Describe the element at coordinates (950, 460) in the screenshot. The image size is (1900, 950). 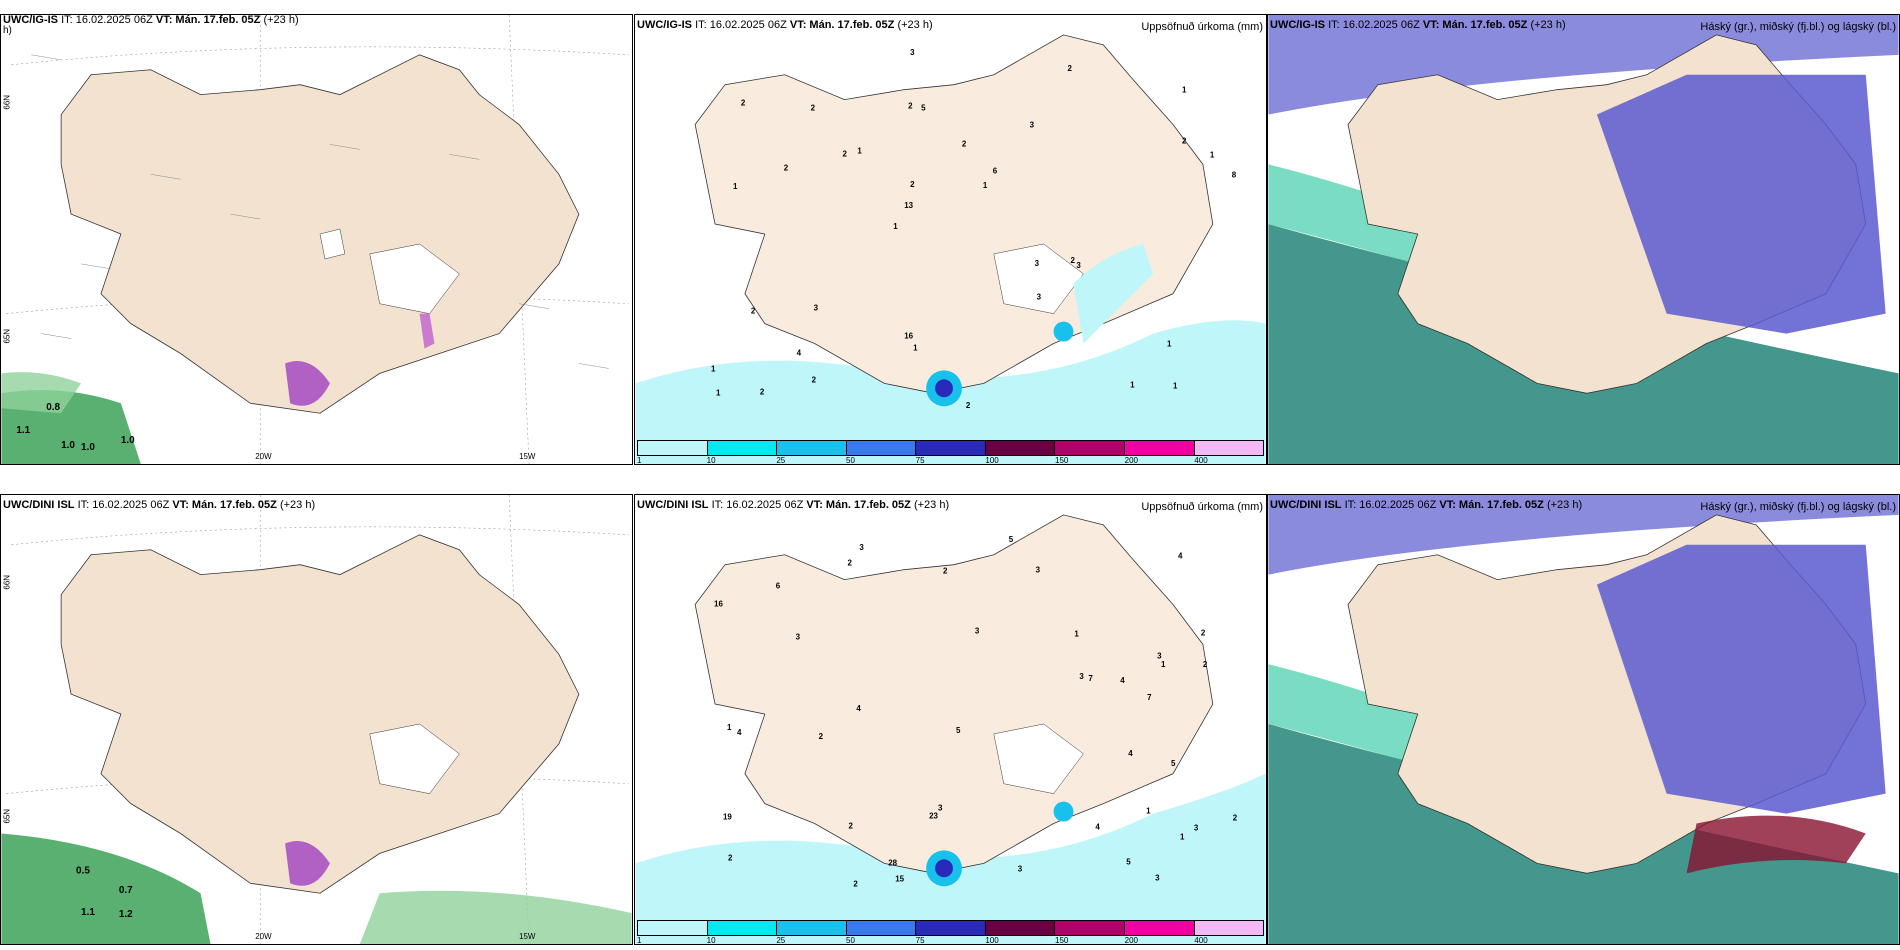
I see `colorbar-labels: 1 10 25 50 75 100 150 200 400` at that location.